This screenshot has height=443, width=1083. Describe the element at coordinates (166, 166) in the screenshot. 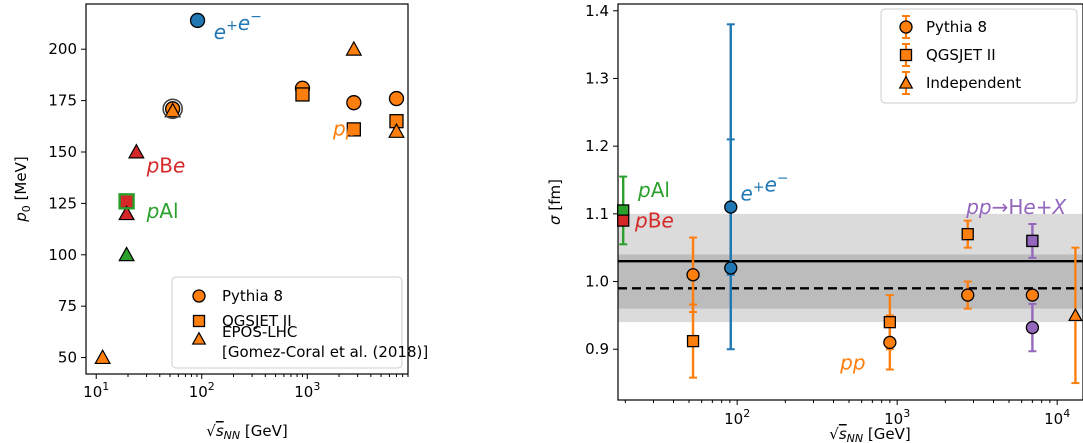

I see `left-annotation: pBe` at that location.